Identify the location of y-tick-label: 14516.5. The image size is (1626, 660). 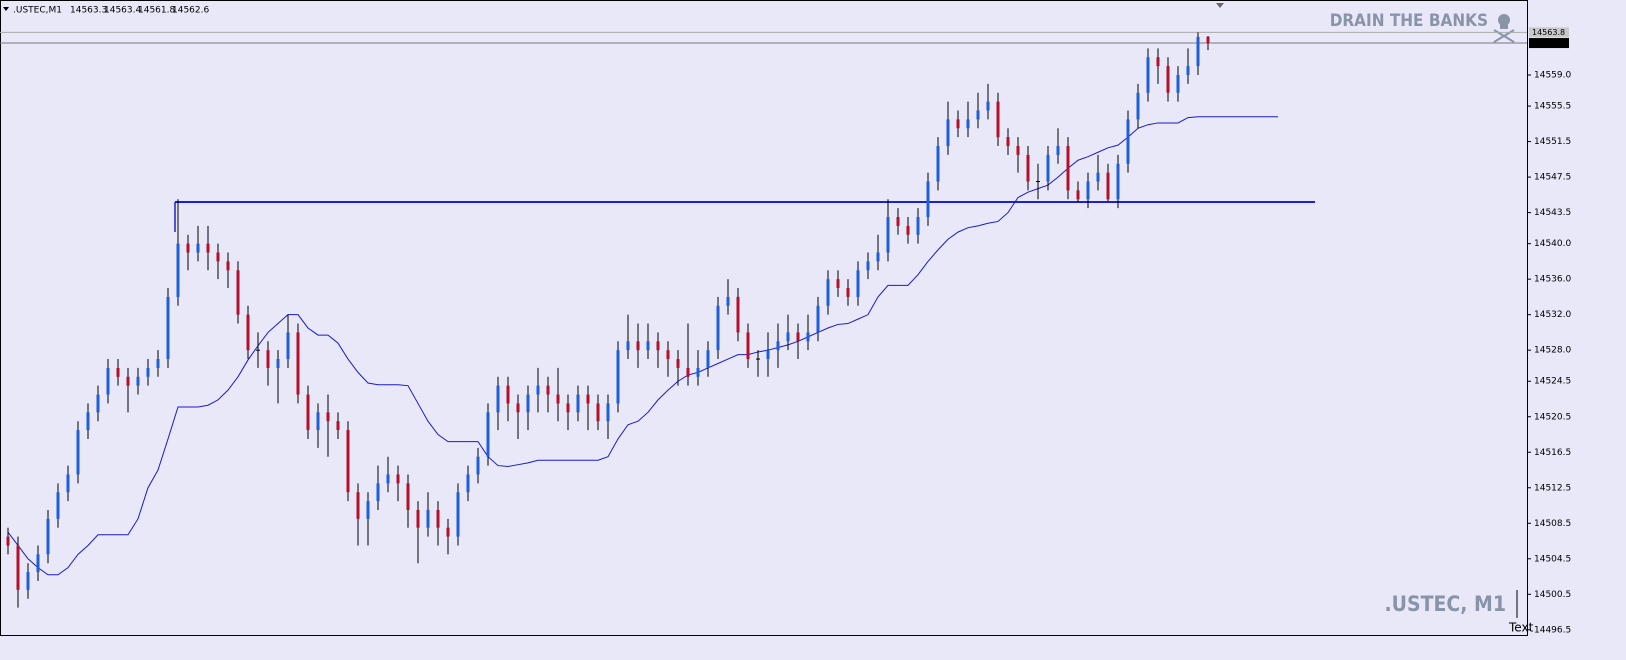
(1552, 453).